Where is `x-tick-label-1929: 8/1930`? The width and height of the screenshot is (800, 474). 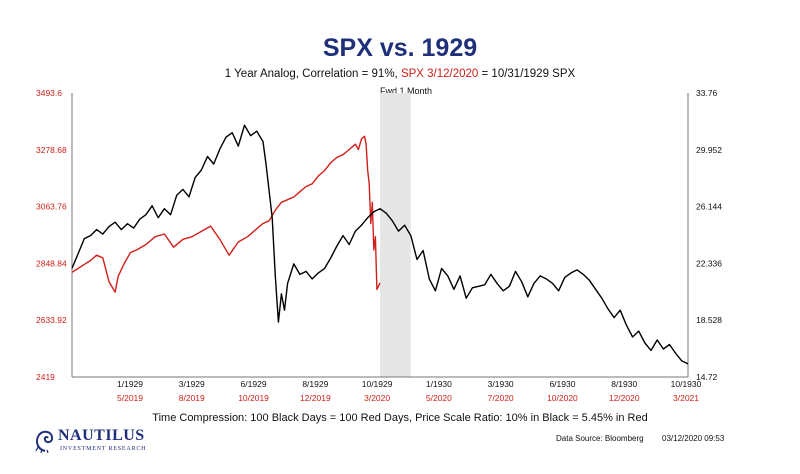
x-tick-label-1929: 8/1930 is located at coordinates (624, 384).